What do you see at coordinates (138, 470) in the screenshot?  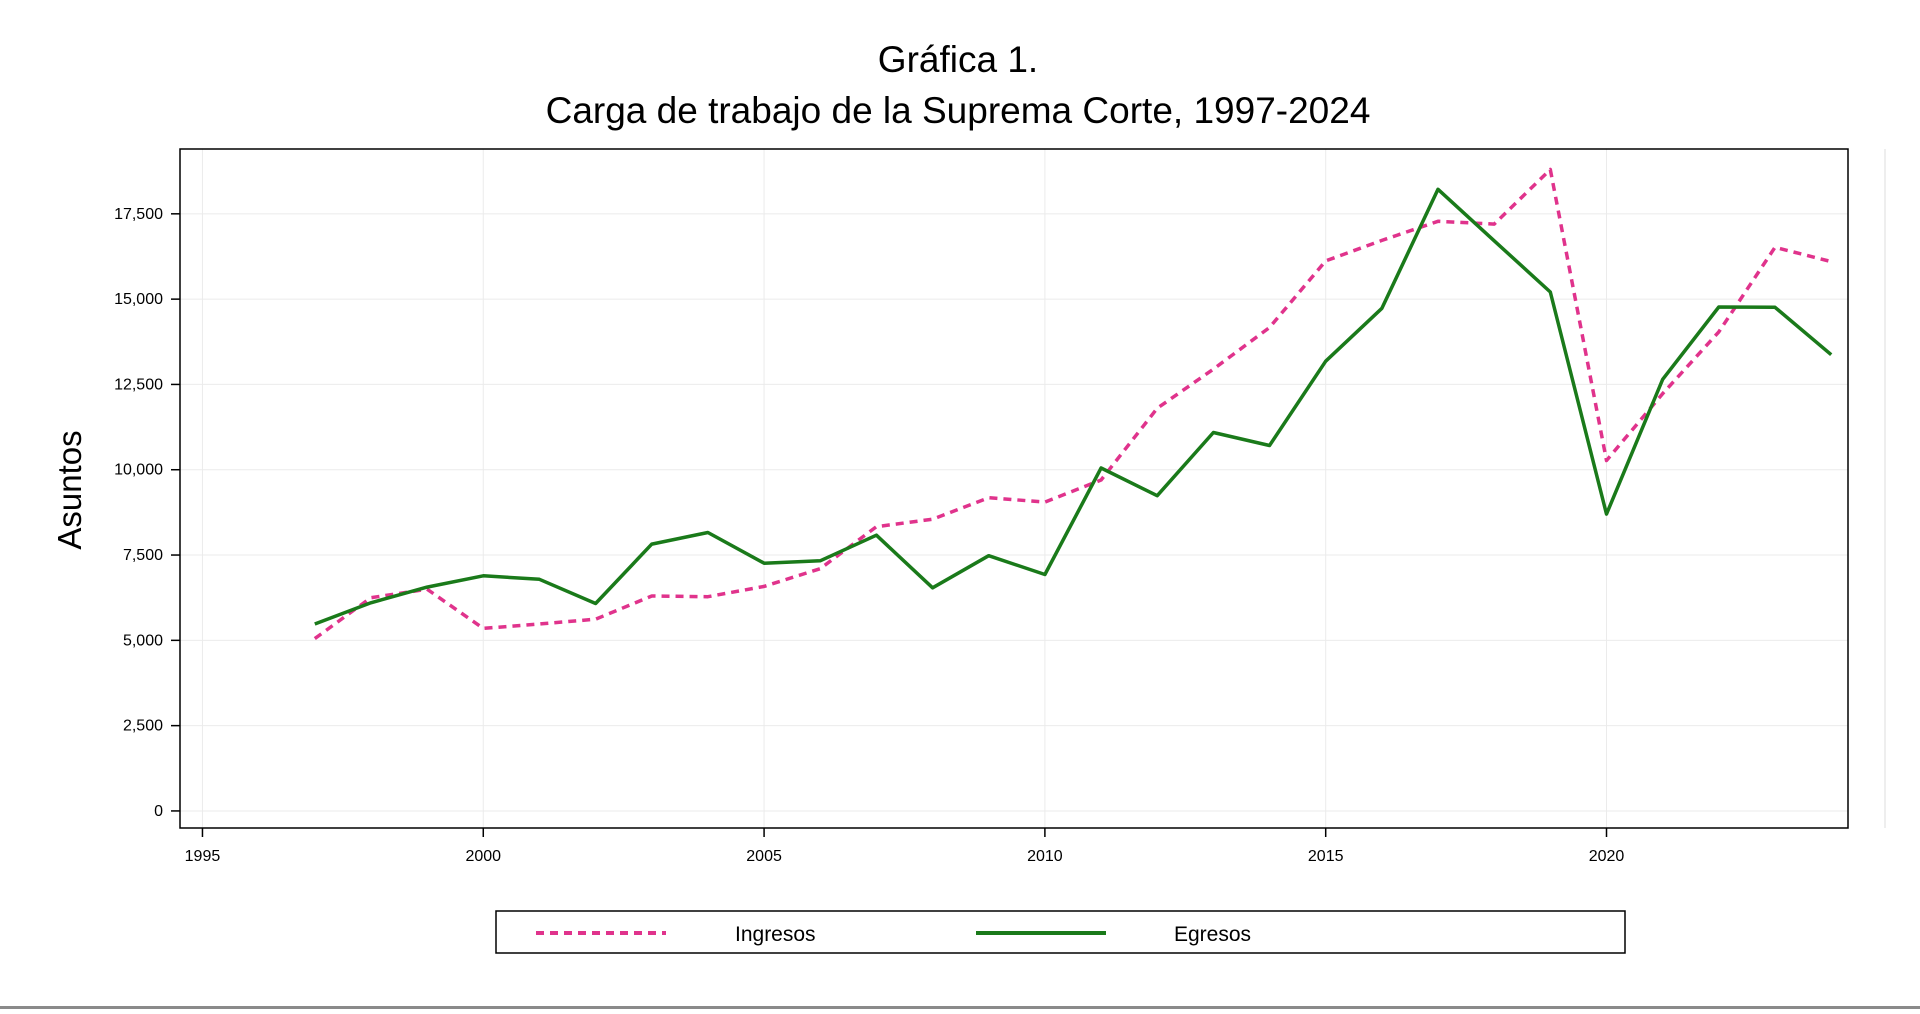 I see `y-tick-label: 10,000` at bounding box center [138, 470].